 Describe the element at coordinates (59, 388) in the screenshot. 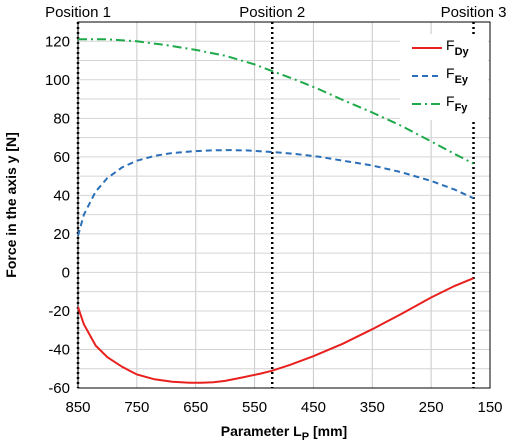

I see `y-tick-label: -60` at that location.